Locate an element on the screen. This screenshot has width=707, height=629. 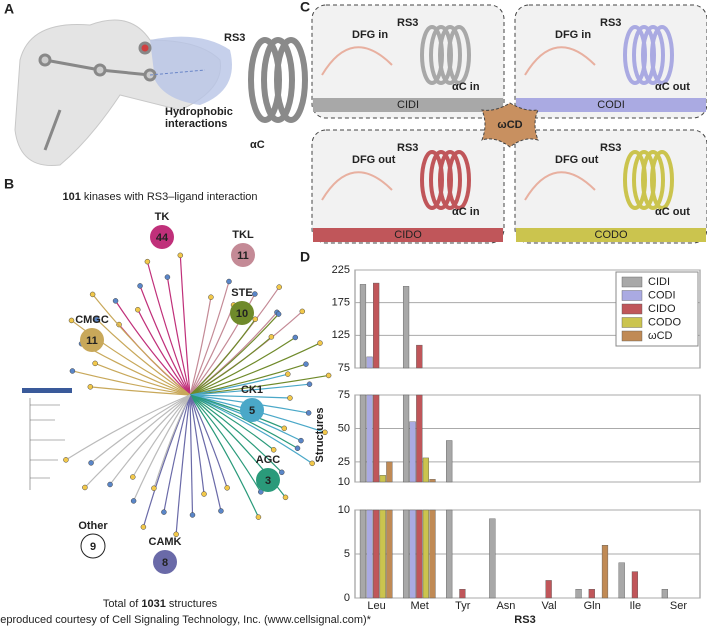
y-tick-label: 225 is located at coordinates (341, 270).